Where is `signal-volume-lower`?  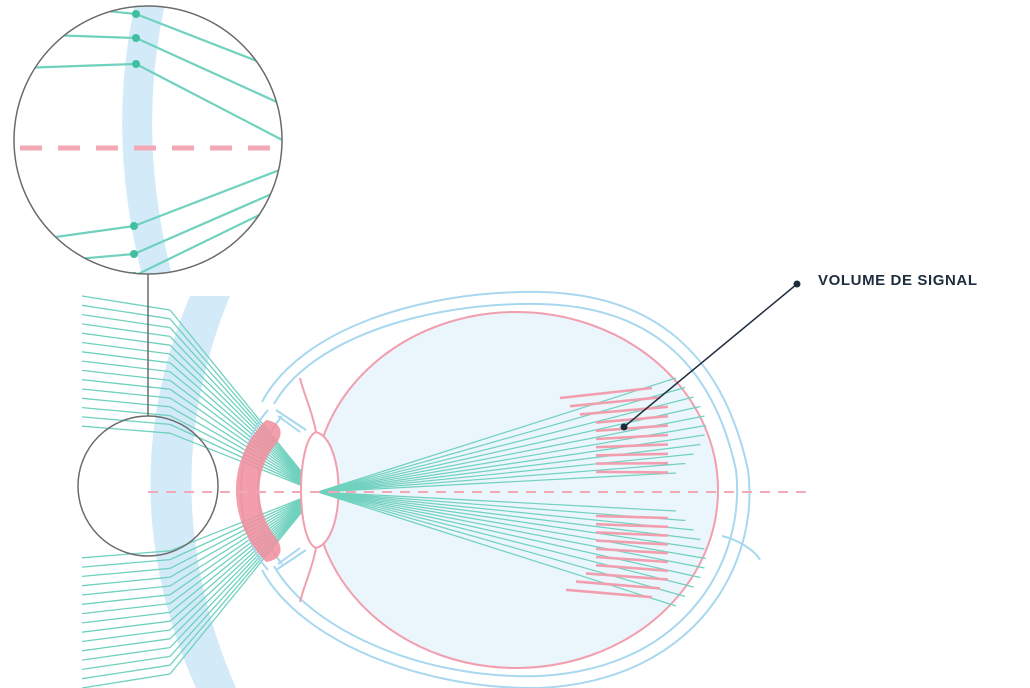
signal-volume-lower is located at coordinates (617, 556).